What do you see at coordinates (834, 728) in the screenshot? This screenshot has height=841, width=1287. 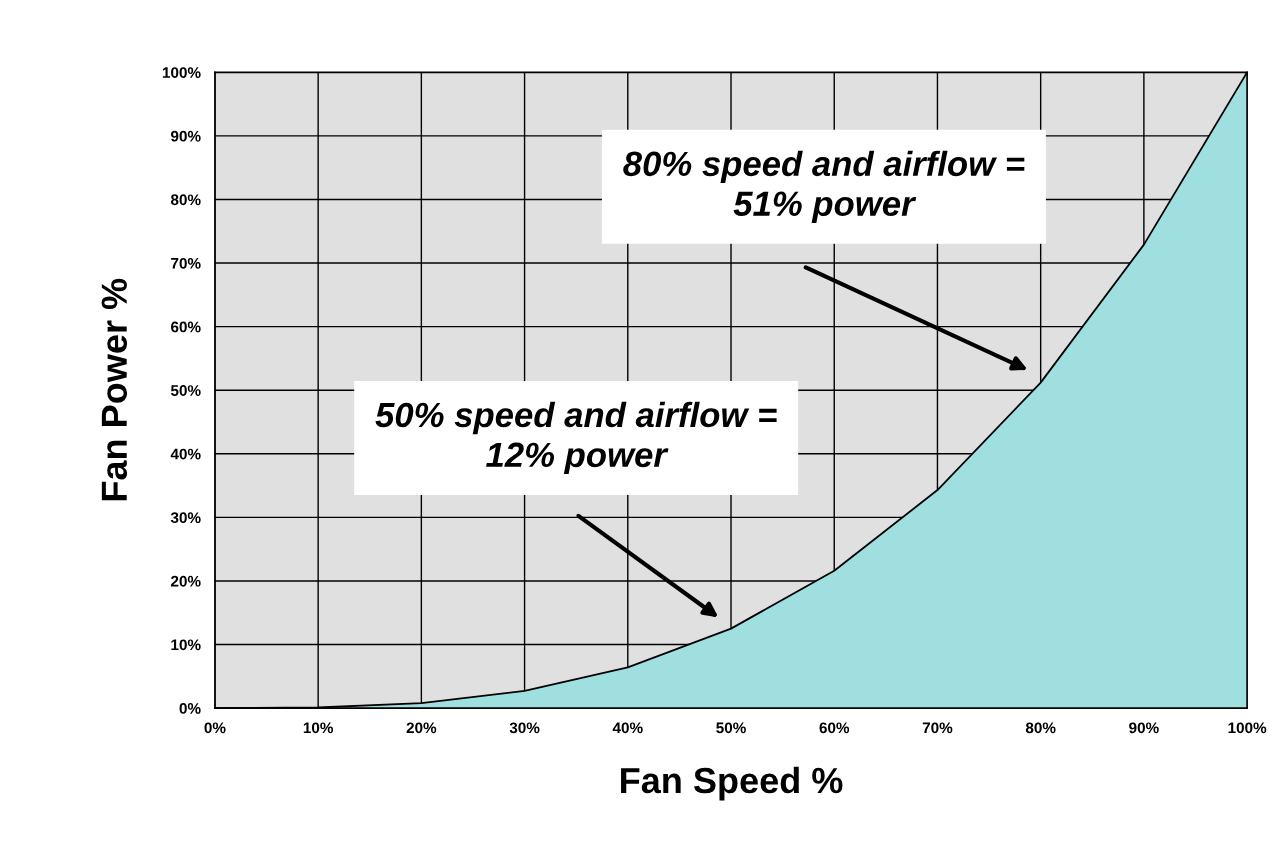 I see `x-tick-label: 60%` at bounding box center [834, 728].